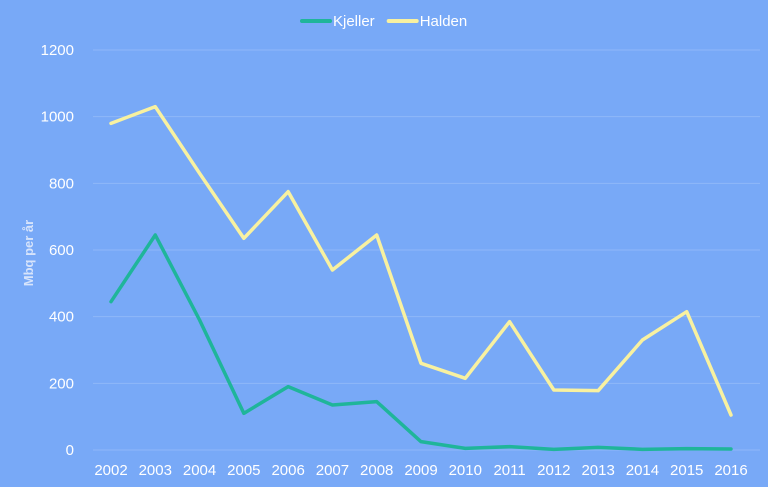  I want to click on x-tick-label: 2011, so click(509, 470).